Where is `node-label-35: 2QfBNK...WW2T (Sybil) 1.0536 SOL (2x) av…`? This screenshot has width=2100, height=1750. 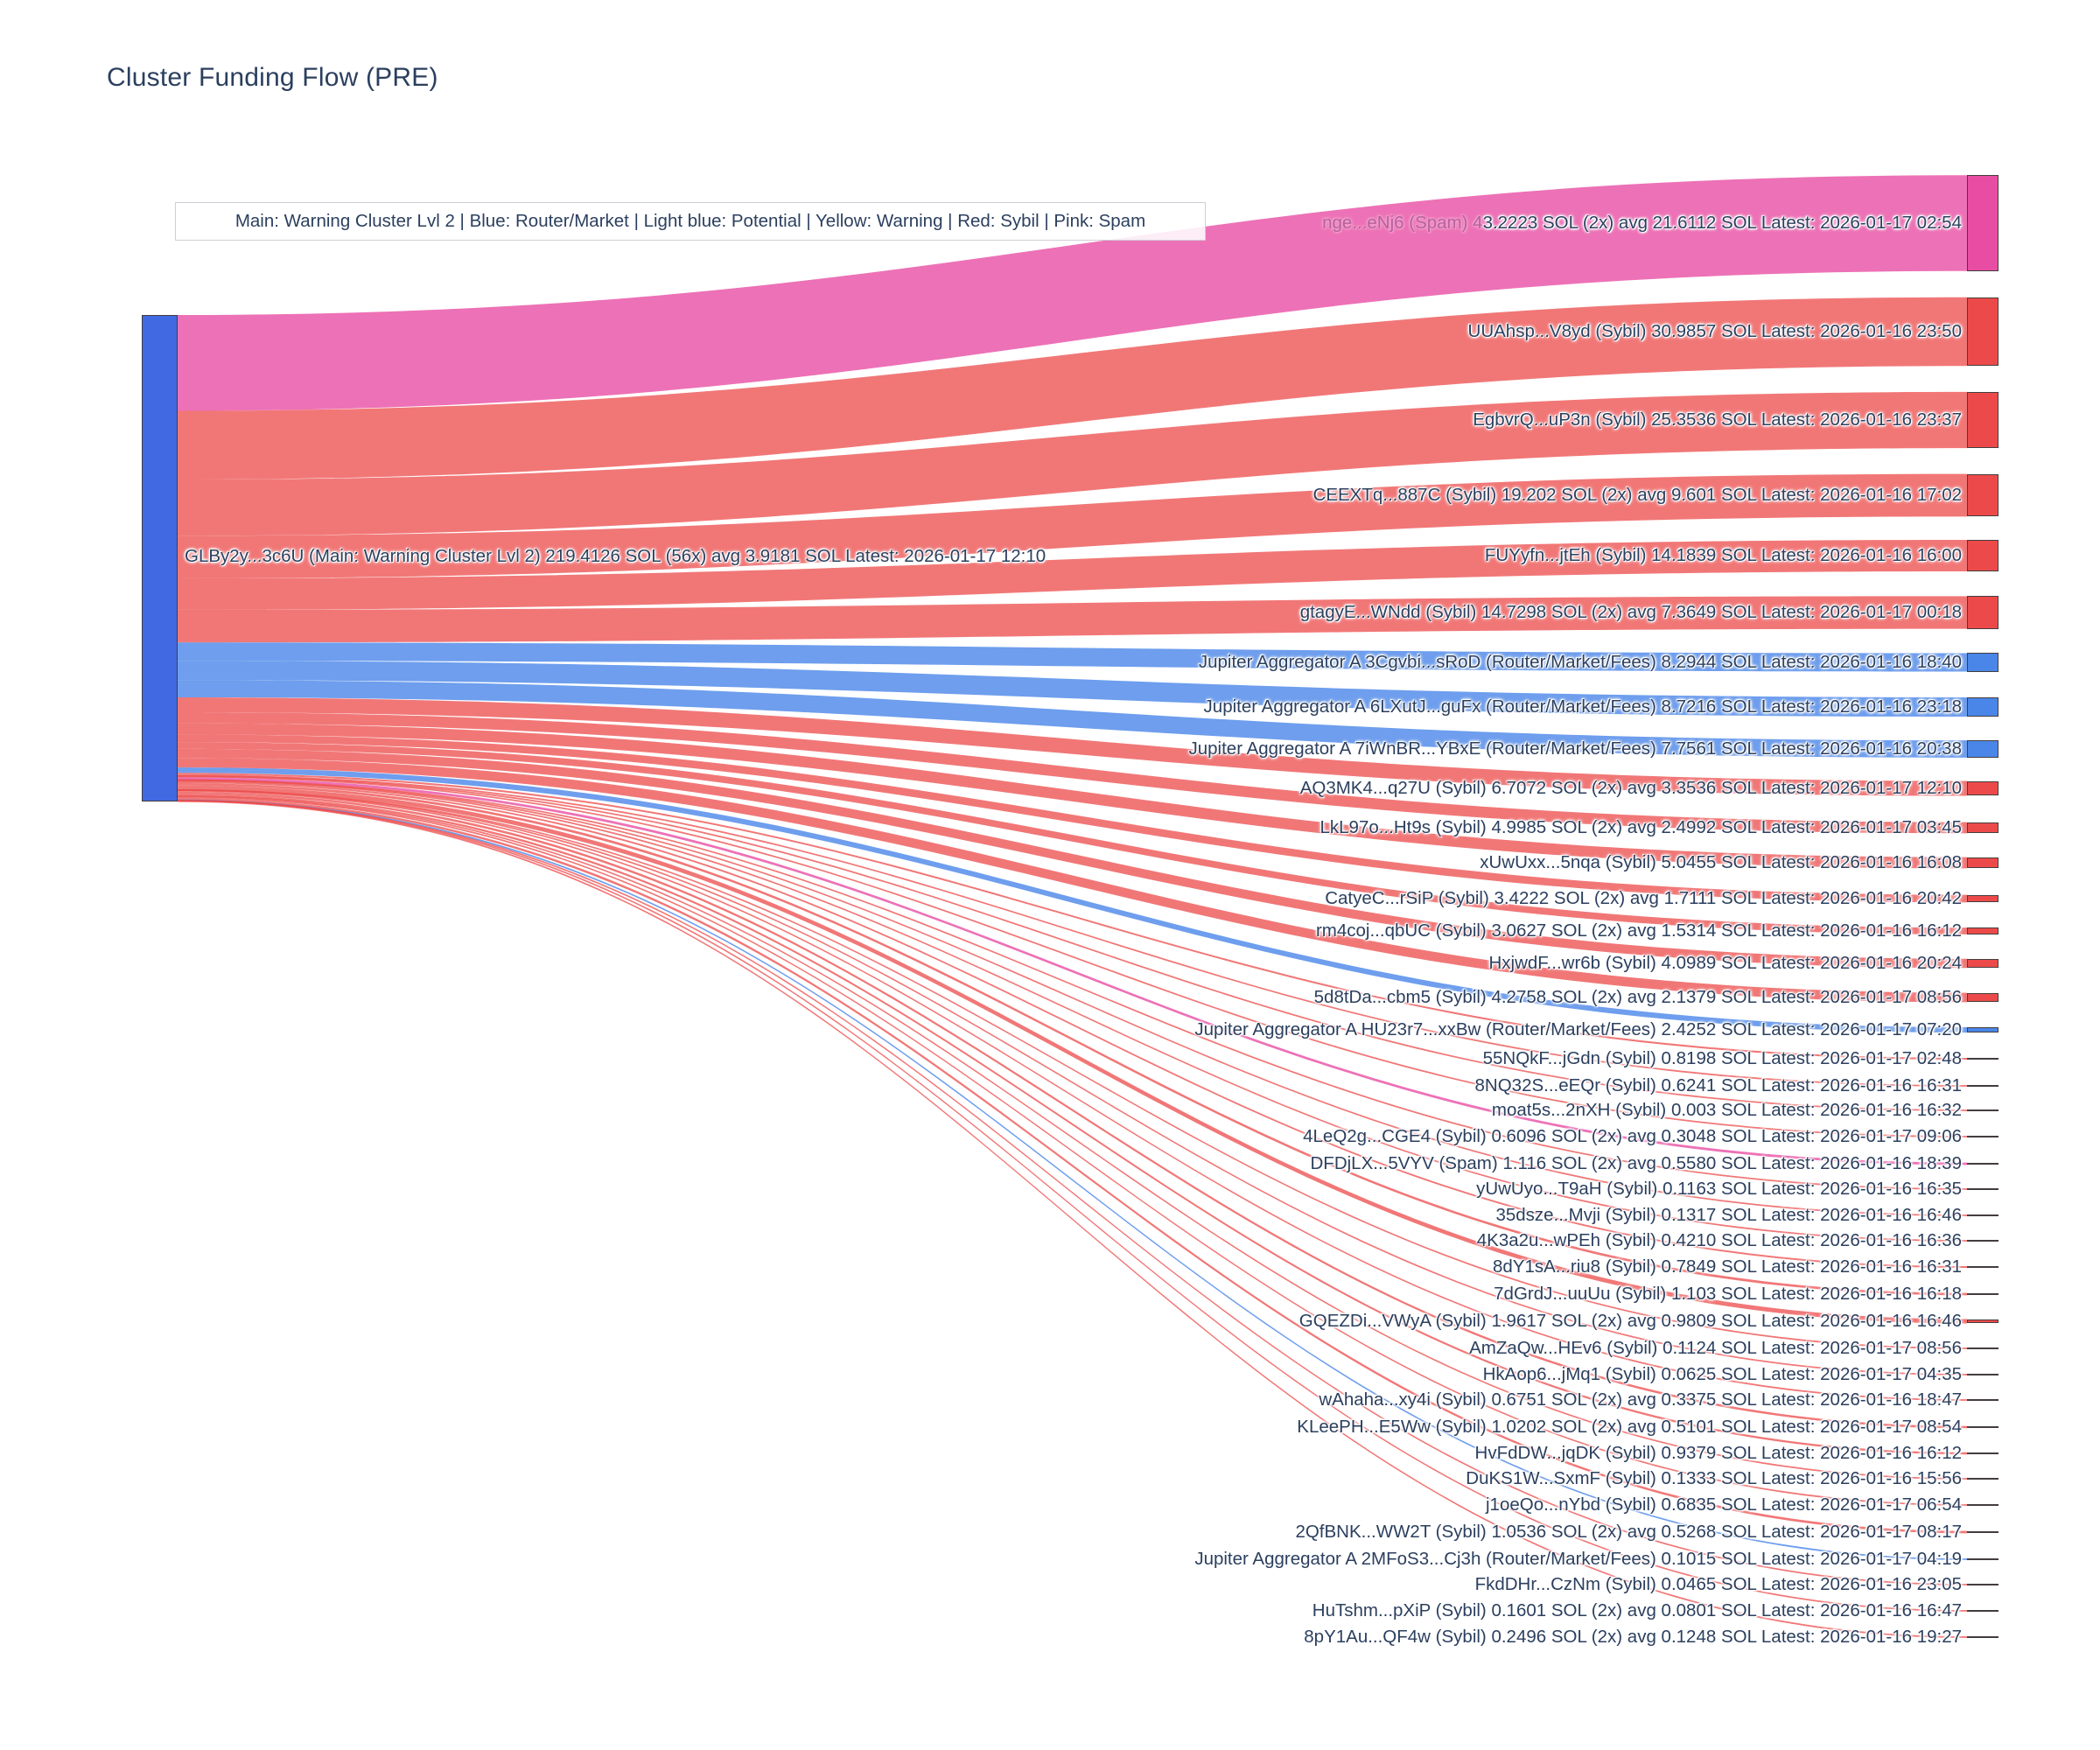
node-label-35: 2QfBNK...WW2T (Sybil) 1.0536 SOL (2x) av… is located at coordinates (1628, 1532).